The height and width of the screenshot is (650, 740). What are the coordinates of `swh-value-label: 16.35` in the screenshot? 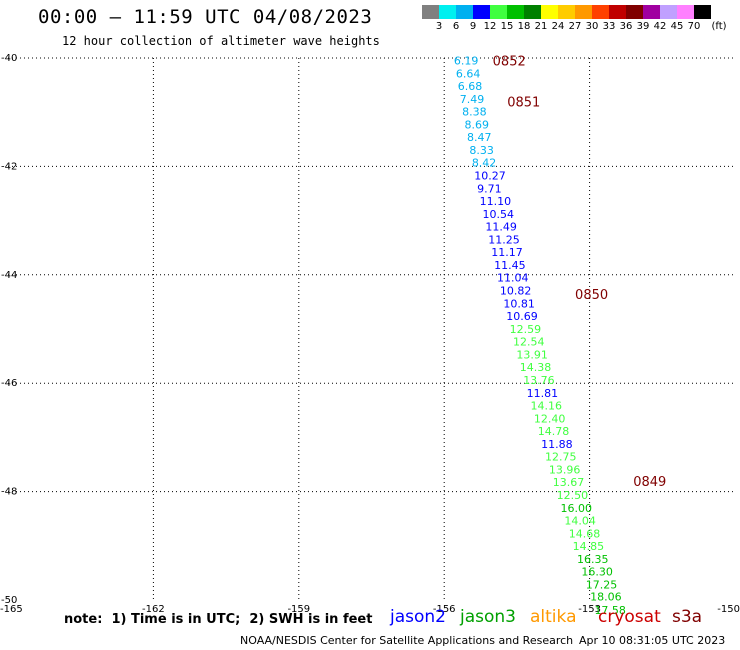 It's located at (593, 559).